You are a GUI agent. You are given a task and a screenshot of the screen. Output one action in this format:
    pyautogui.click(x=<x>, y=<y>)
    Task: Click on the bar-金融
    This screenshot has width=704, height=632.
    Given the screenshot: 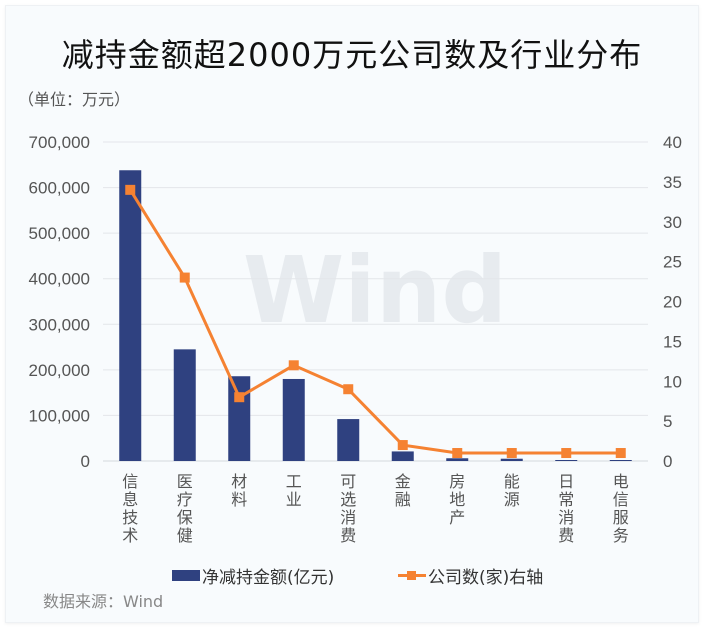 What is the action you would take?
    pyautogui.click(x=402, y=456)
    